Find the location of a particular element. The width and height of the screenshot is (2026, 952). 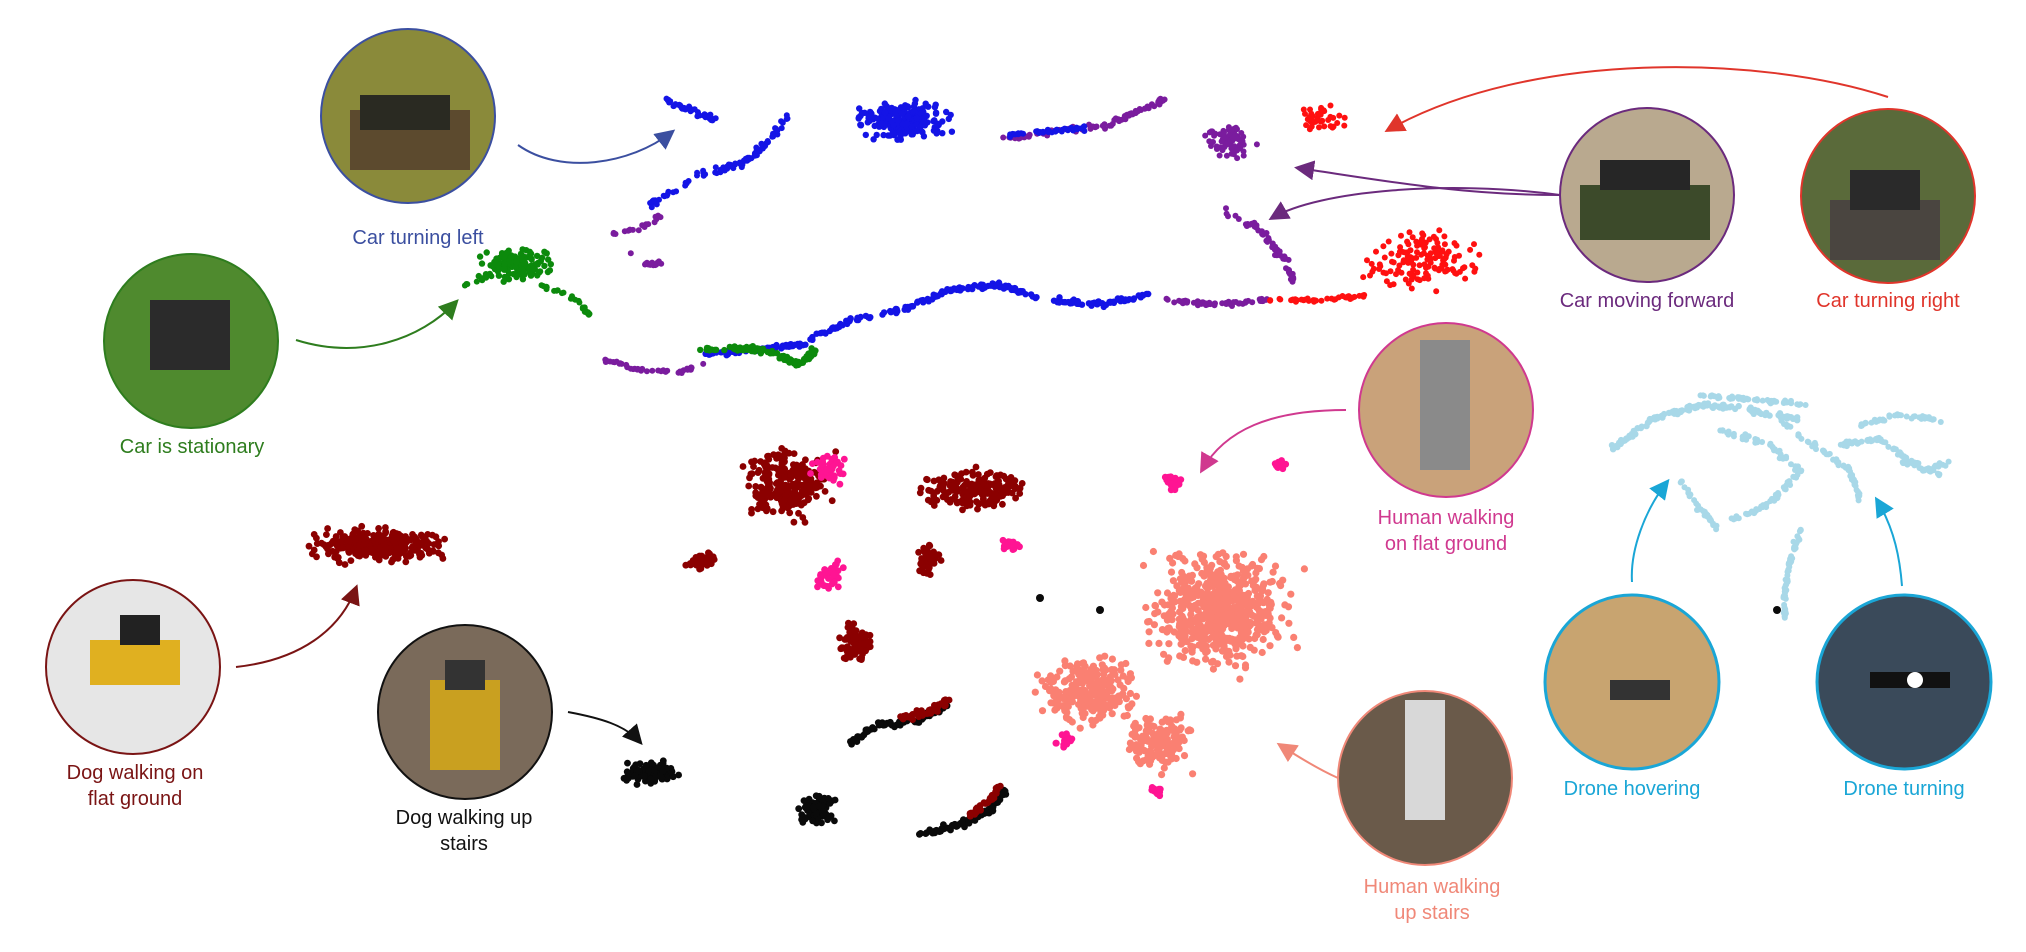

photo-car-turning-left is located at coordinates (408, 116).